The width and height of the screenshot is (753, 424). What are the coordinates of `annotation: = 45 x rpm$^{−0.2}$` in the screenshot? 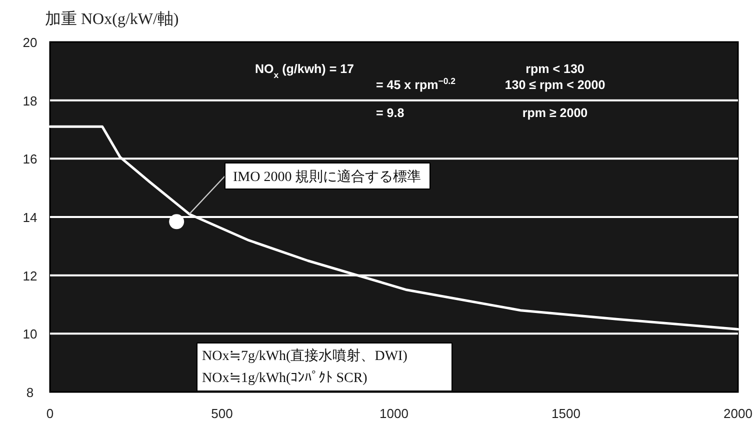 It's located at (416, 84).